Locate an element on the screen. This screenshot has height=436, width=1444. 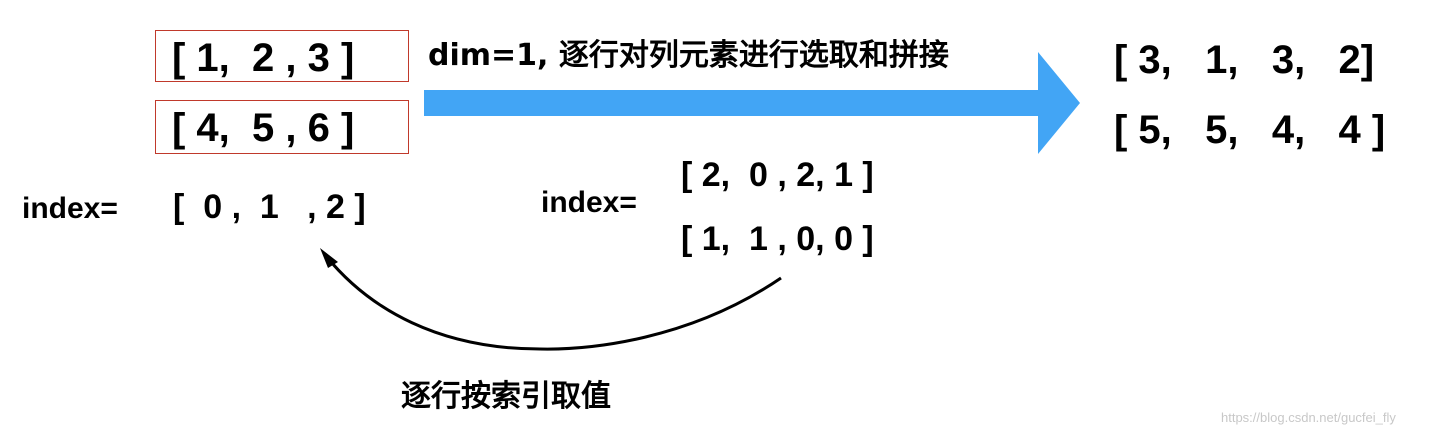
top-arrow-caption: dim=1, 逐行对列元素进行选取和拼接 is located at coordinates (688, 55).